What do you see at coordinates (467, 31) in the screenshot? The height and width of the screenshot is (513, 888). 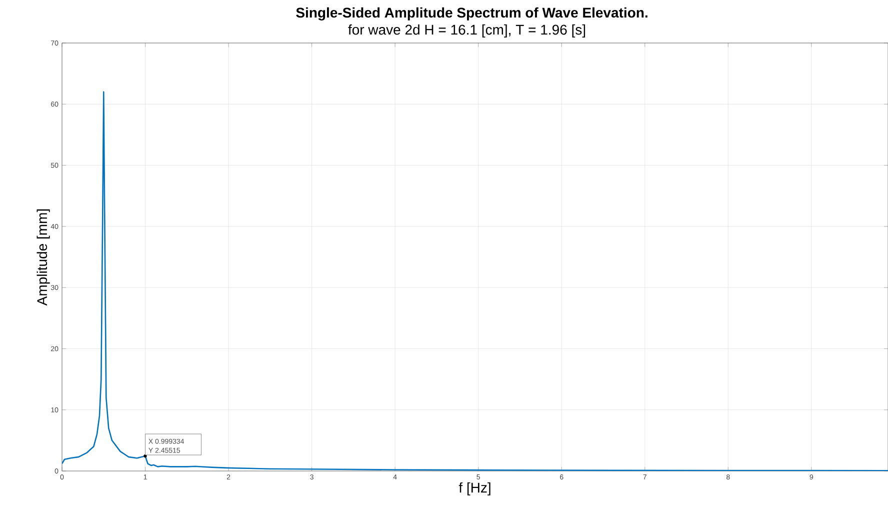 I see `chart-subtitle: for wave 2d H = 16.1 [cm], T = 1.96 [s]` at bounding box center [467, 31].